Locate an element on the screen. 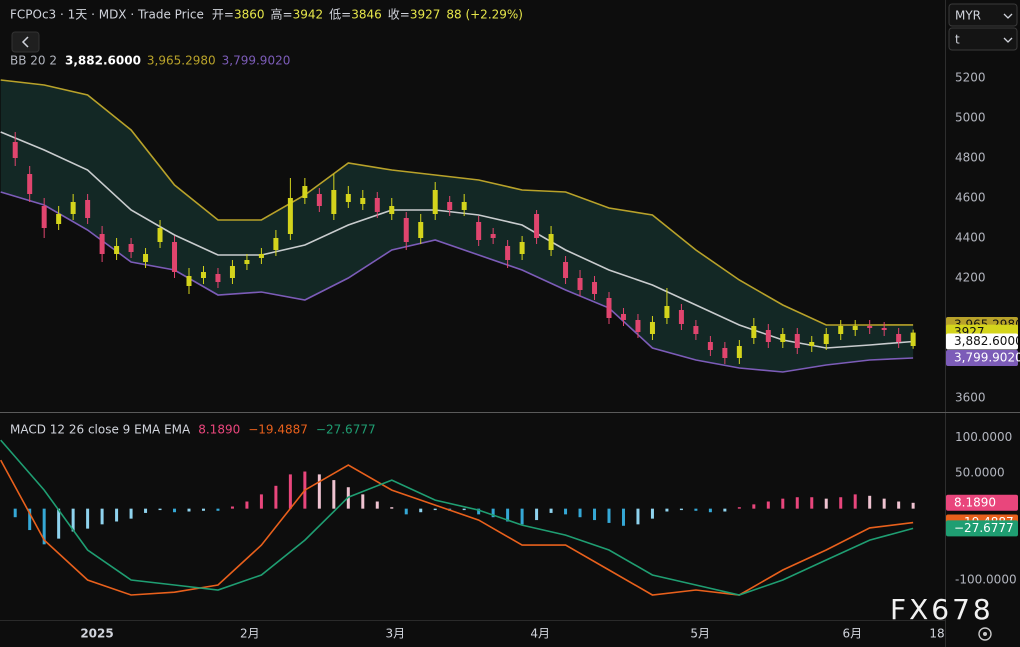 Image resolution: width=1020 pixels, height=647 pixels. legend-text: 3942 is located at coordinates (308, 15).